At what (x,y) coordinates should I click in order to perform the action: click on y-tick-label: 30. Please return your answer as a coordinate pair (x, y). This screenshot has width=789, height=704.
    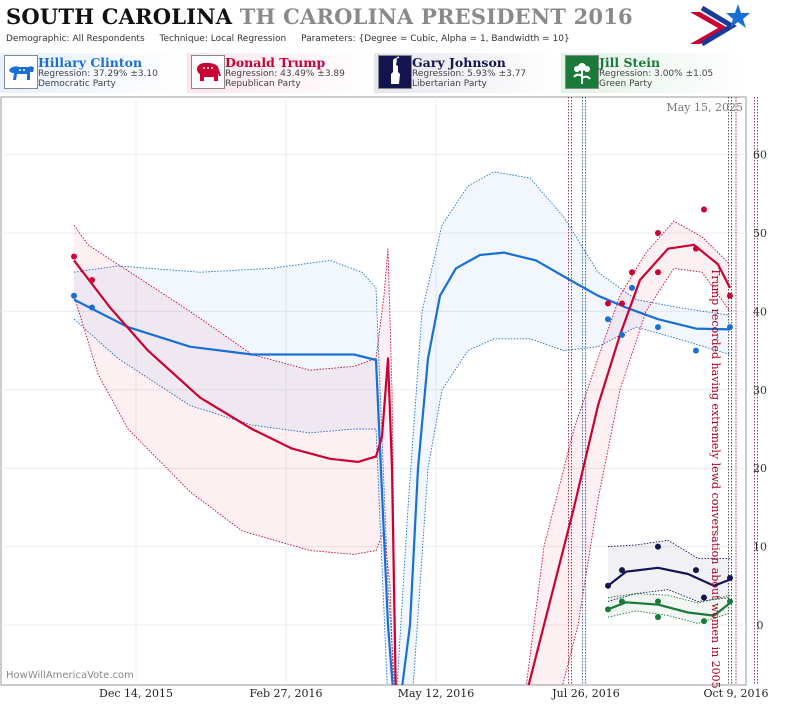
    Looking at the image, I should click on (760, 390).